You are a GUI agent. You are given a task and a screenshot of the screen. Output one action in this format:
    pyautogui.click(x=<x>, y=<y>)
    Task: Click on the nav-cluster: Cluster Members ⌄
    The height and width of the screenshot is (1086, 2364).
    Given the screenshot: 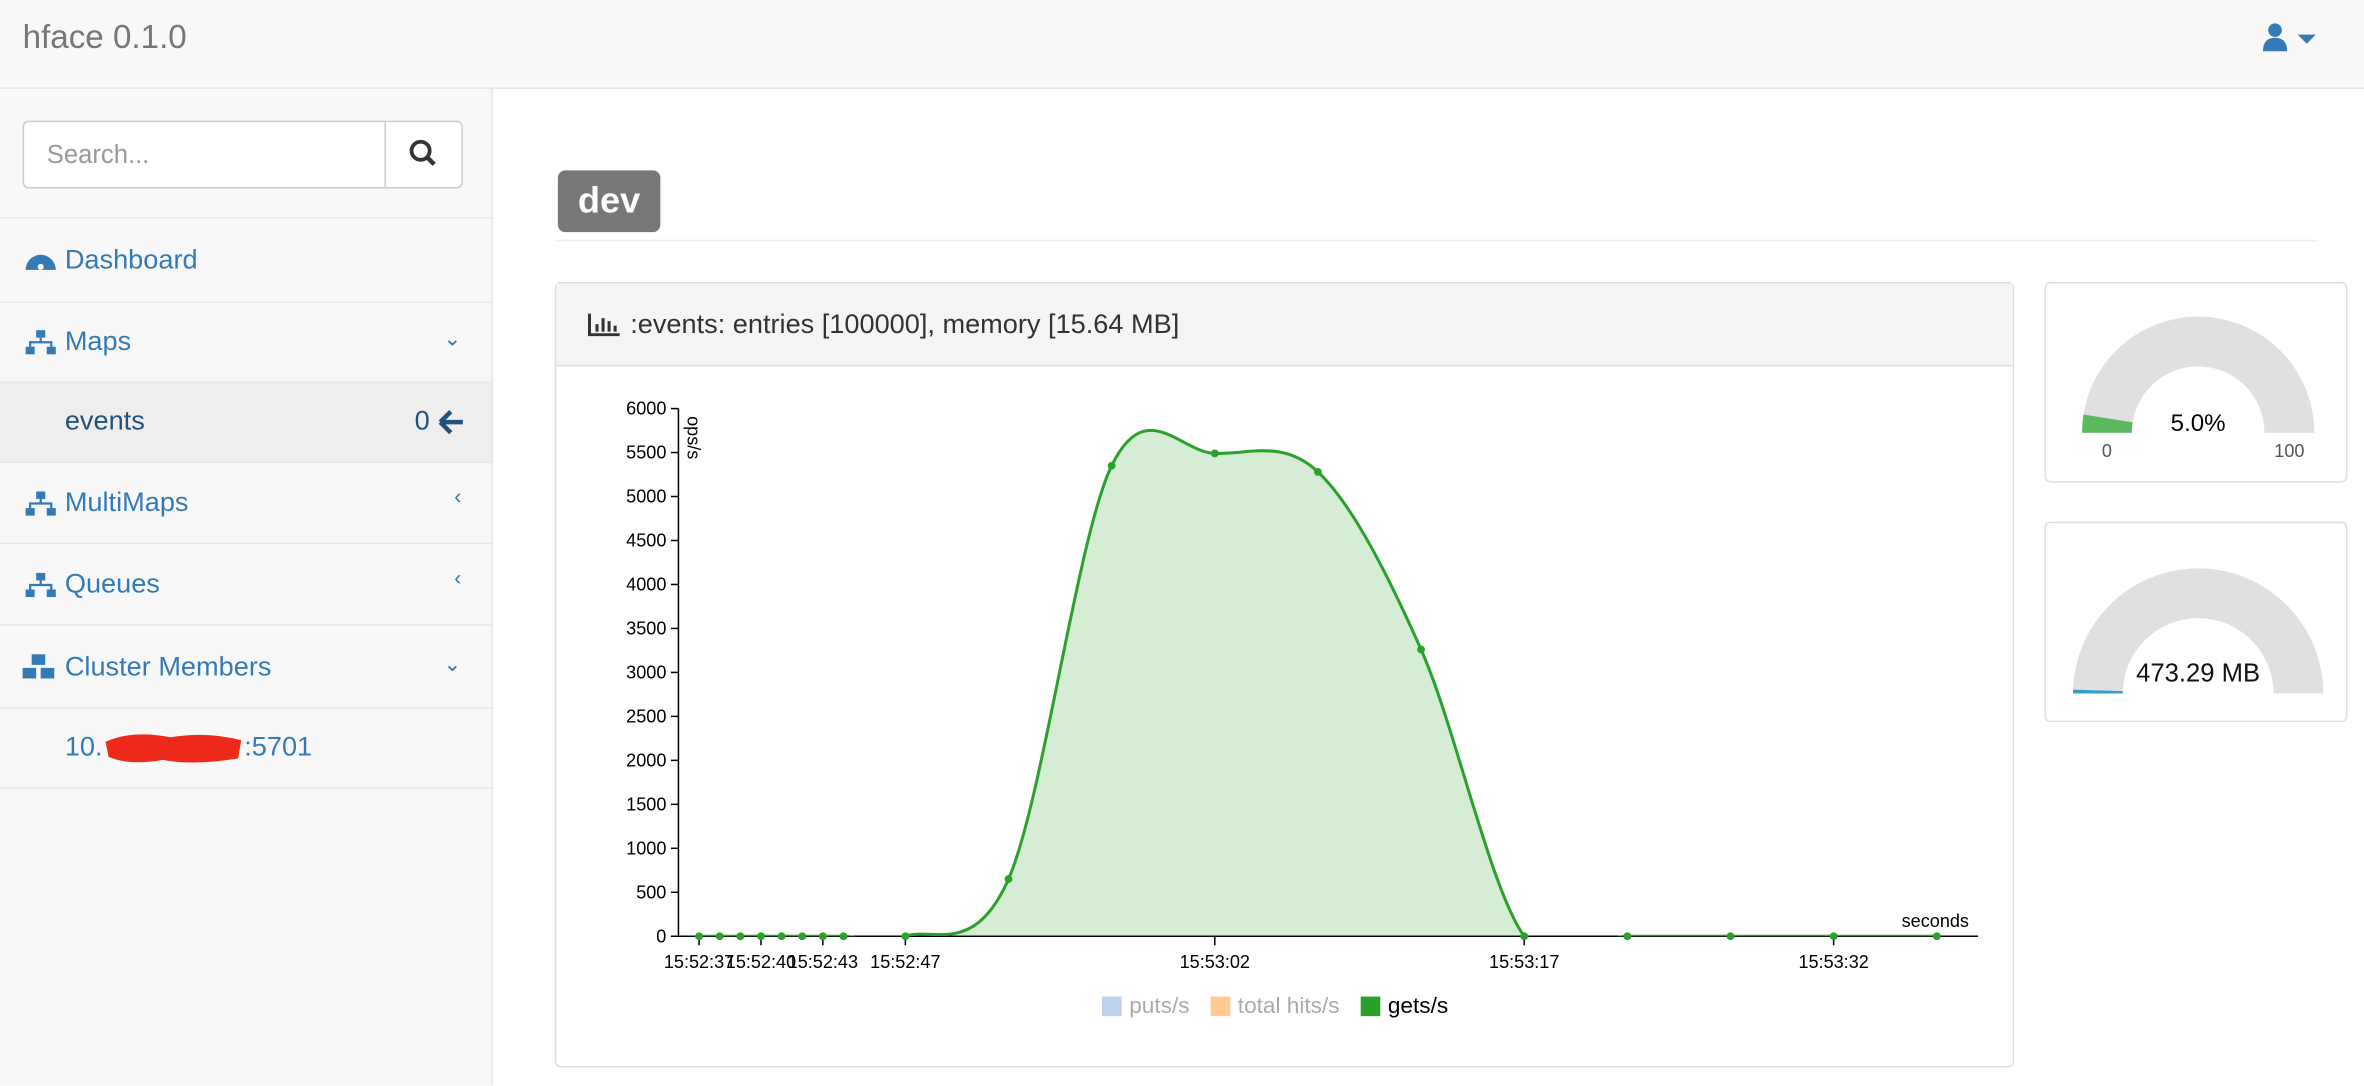 What is the action you would take?
    pyautogui.click(x=246, y=667)
    